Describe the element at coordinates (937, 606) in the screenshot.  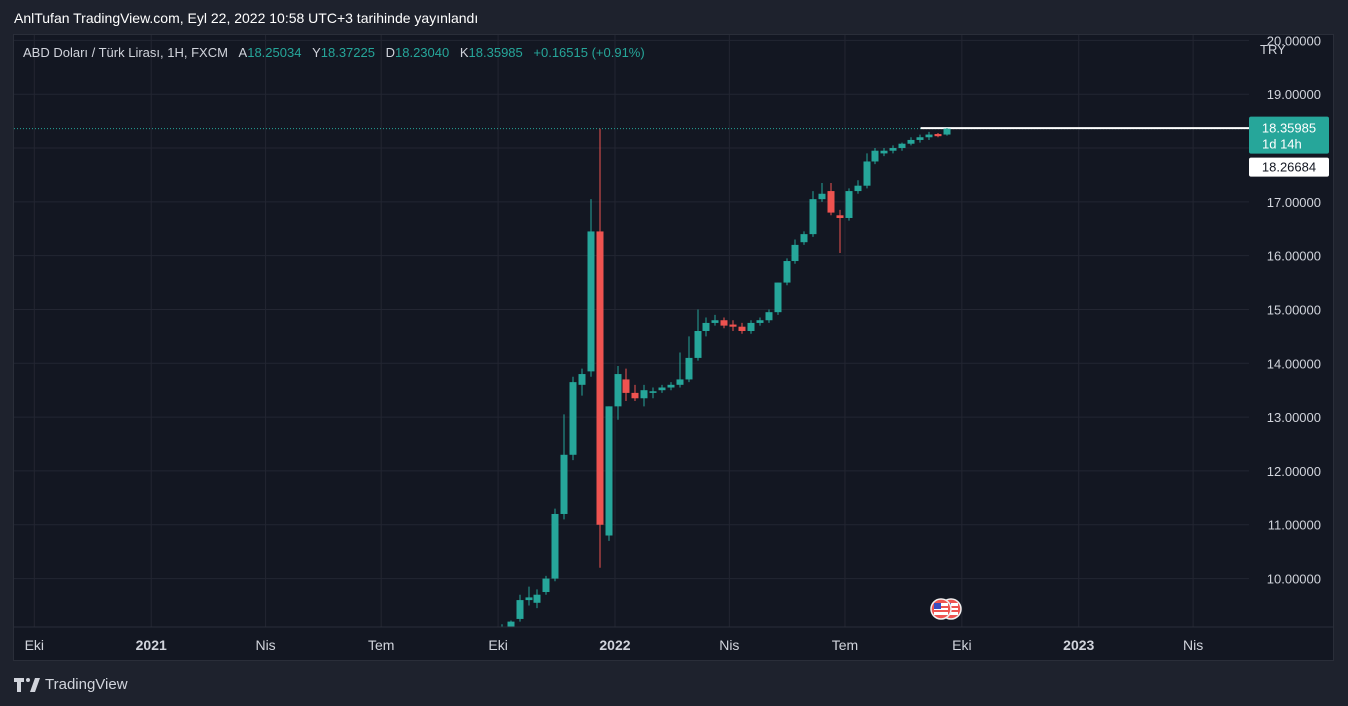
I see `flag-canton` at that location.